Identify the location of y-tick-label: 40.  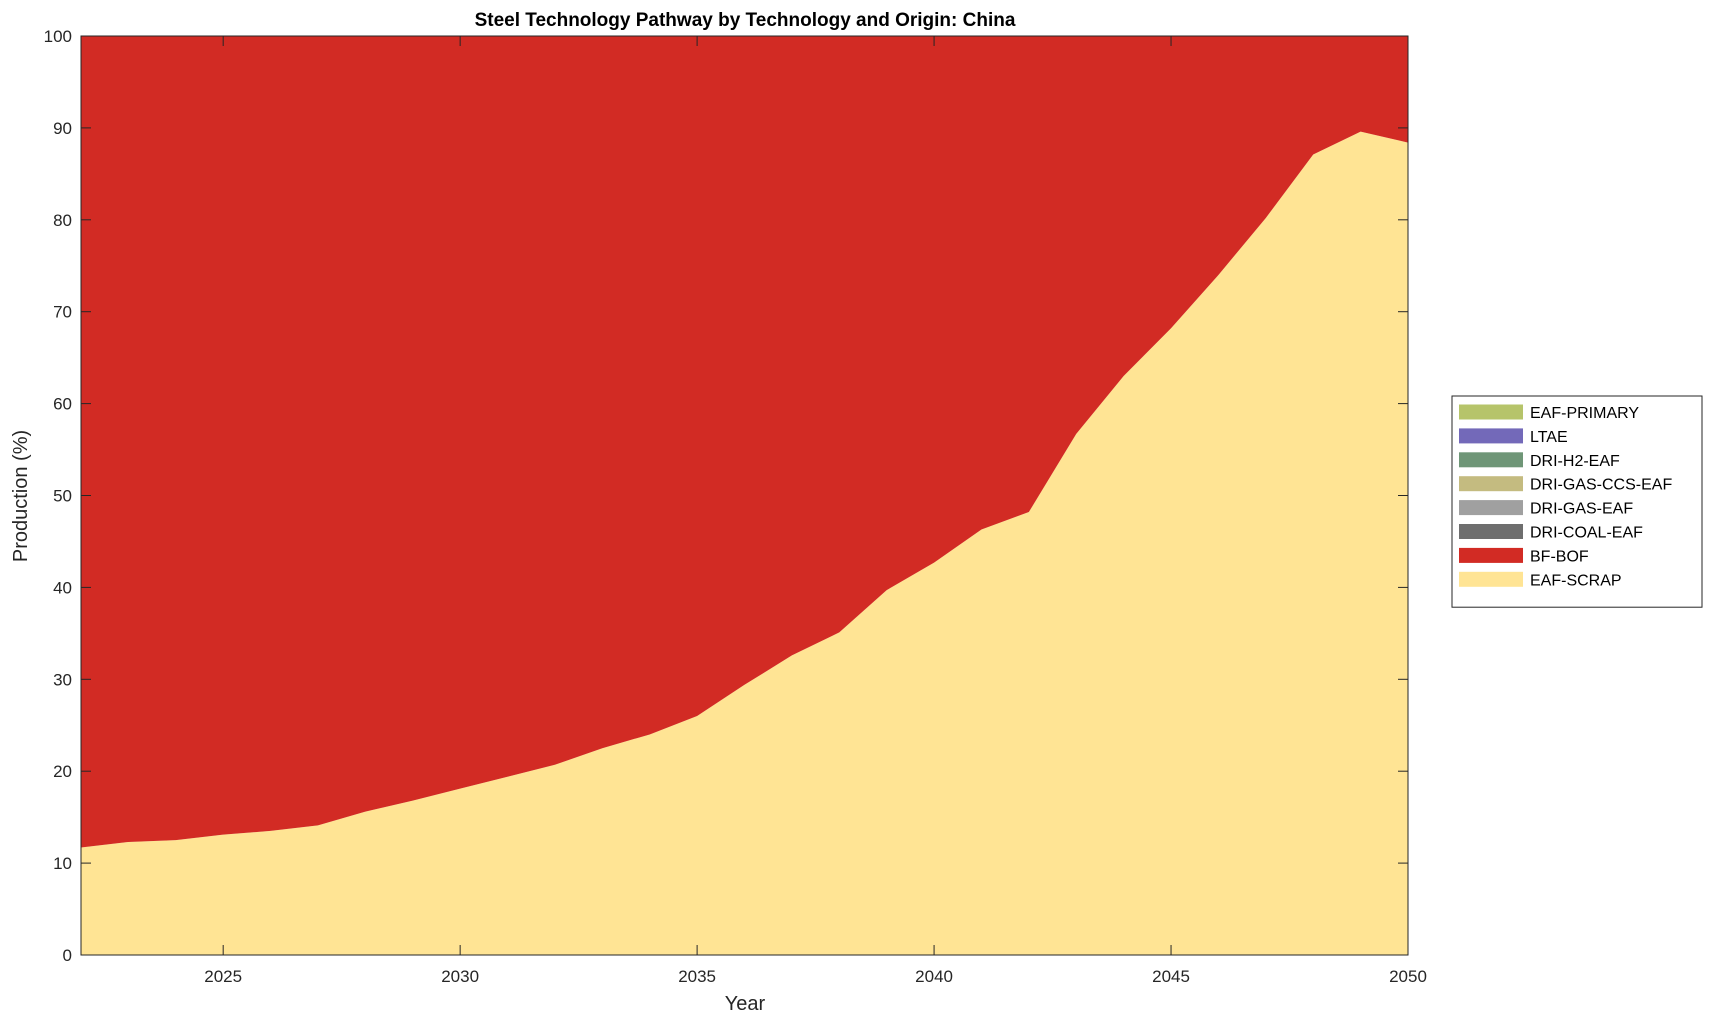
(62, 587).